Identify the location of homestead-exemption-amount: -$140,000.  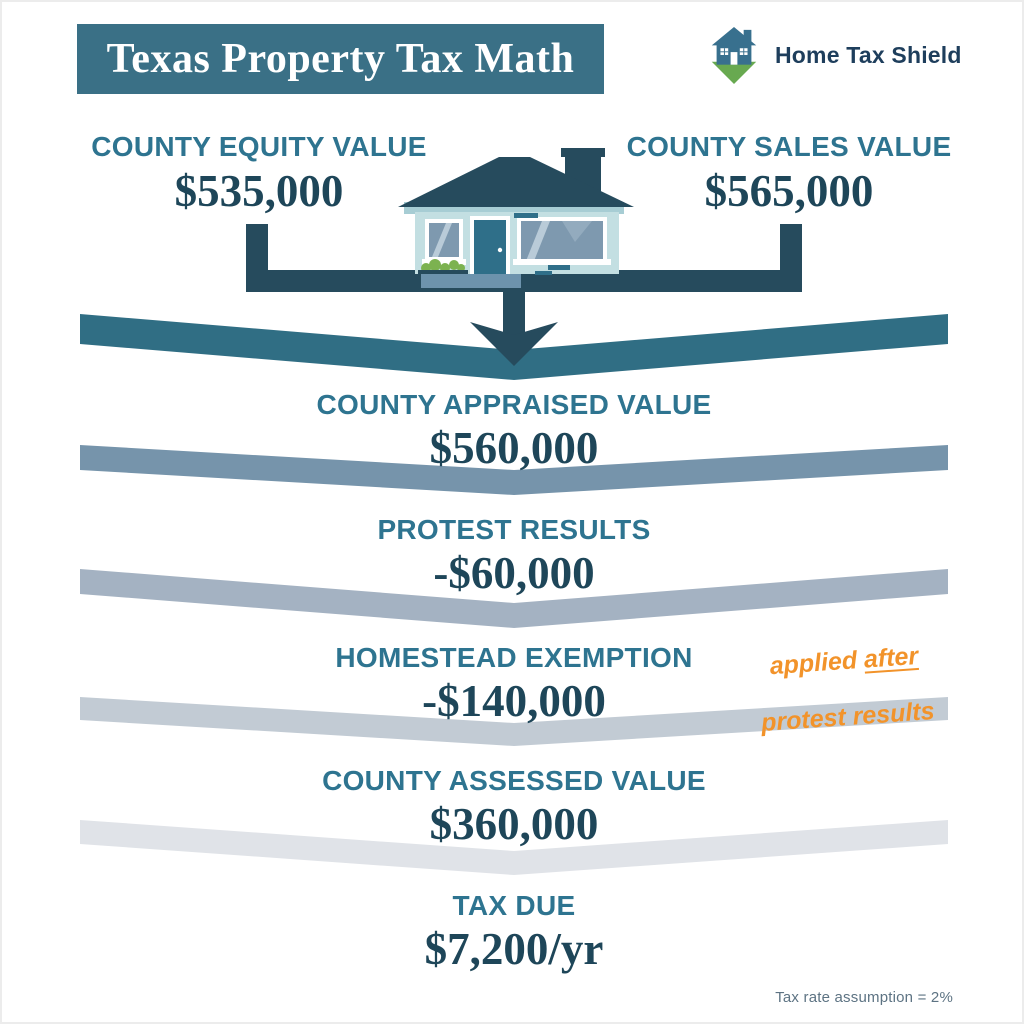
(514, 701).